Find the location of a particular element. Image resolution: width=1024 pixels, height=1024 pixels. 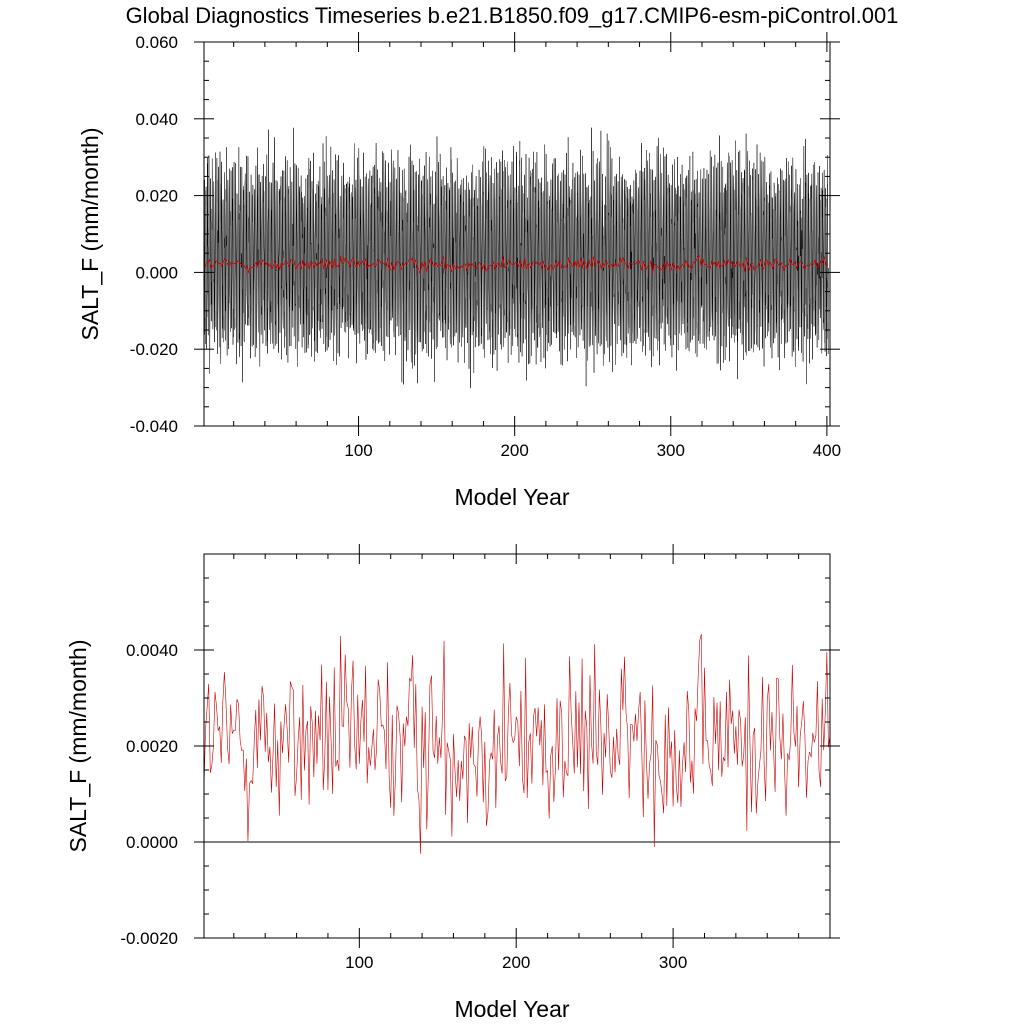

top-y-axis-label: SALT_F (mm/month) is located at coordinates (90, 234).